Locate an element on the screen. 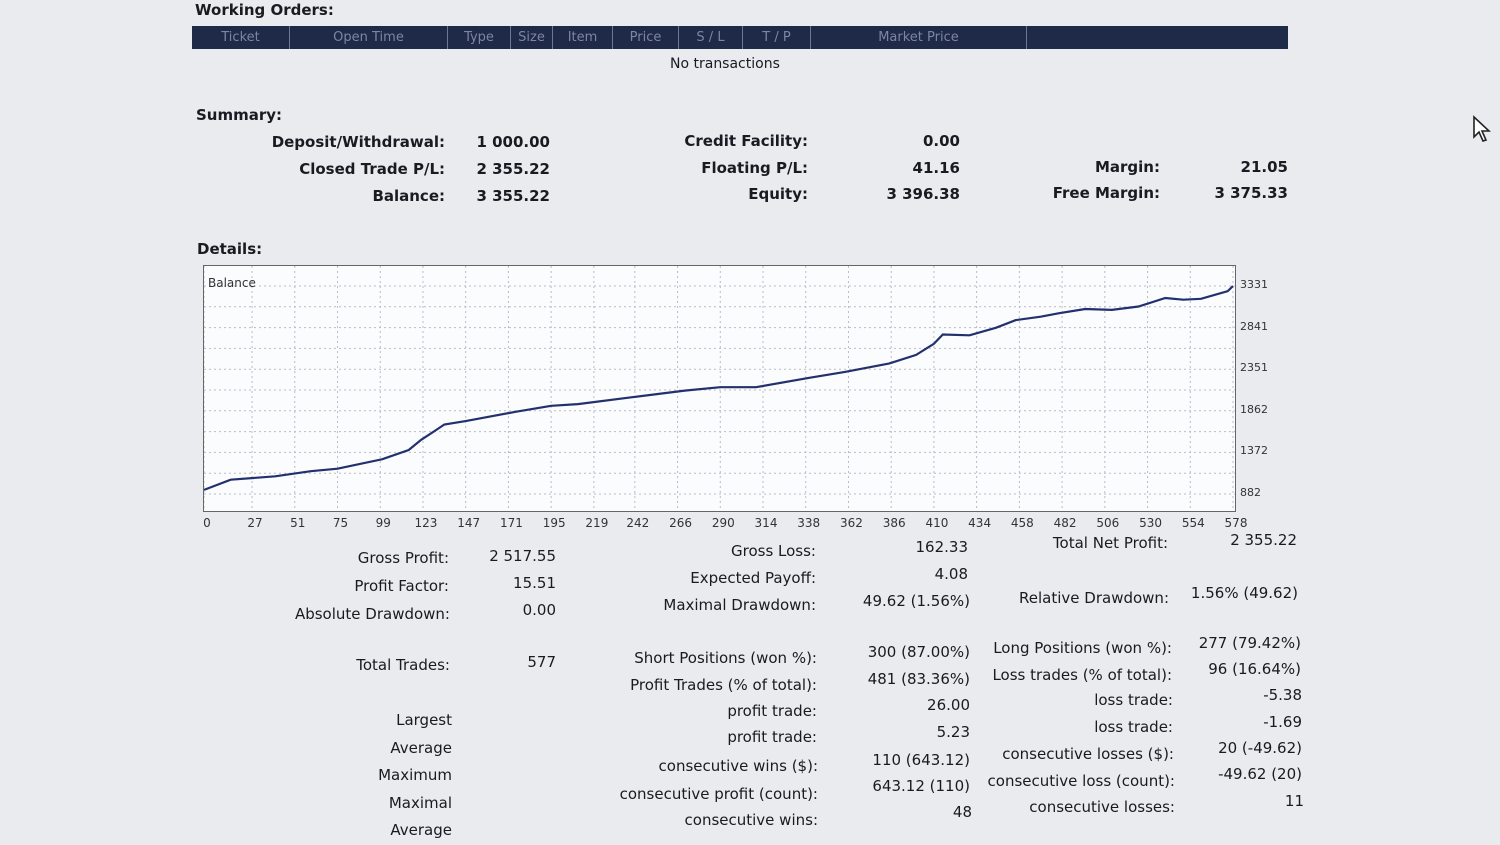 The height and width of the screenshot is (845, 1500). maximal-label: Maximal is located at coordinates (420, 803).